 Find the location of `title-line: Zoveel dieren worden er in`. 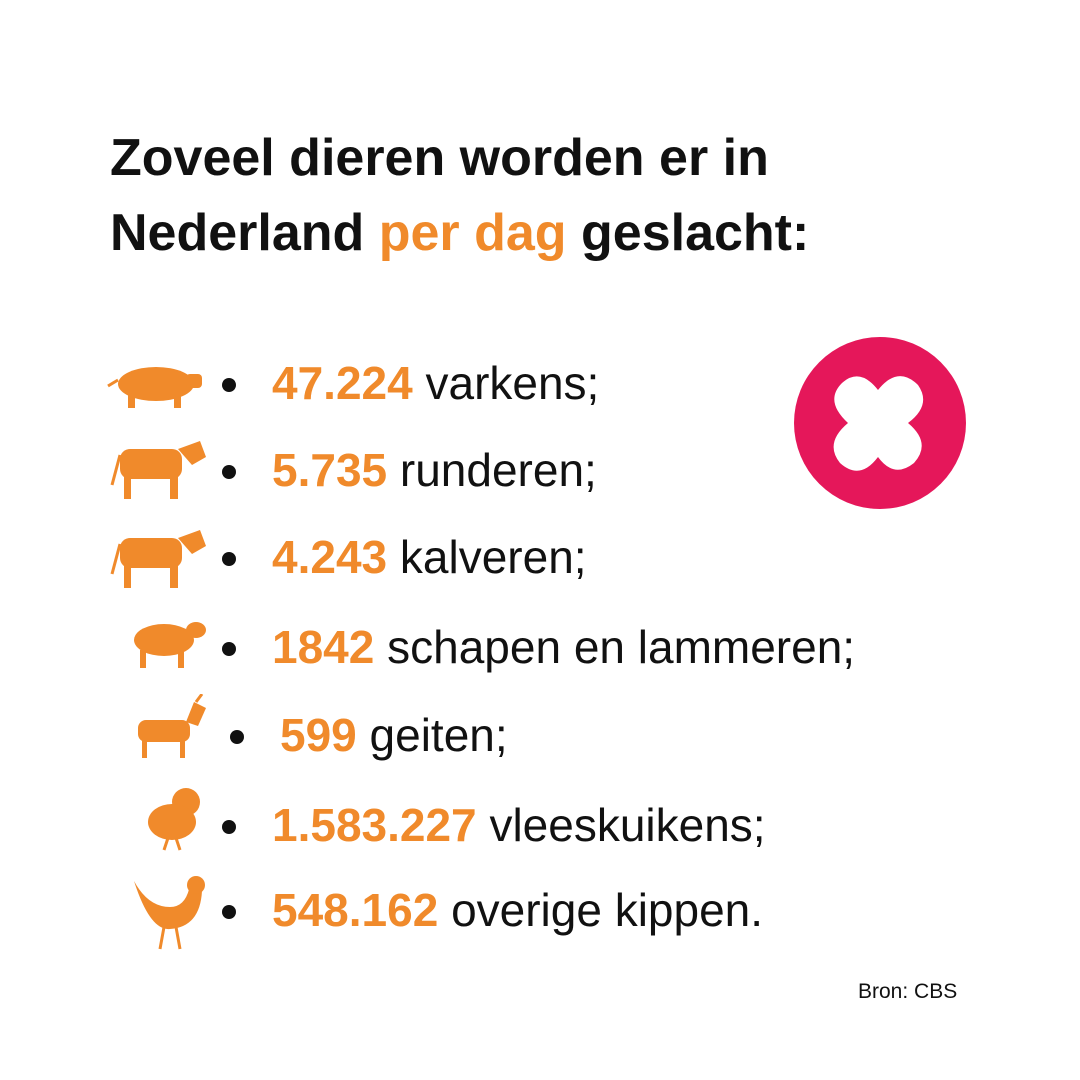

title-line: Zoveel dieren worden er in is located at coordinates (439, 158).